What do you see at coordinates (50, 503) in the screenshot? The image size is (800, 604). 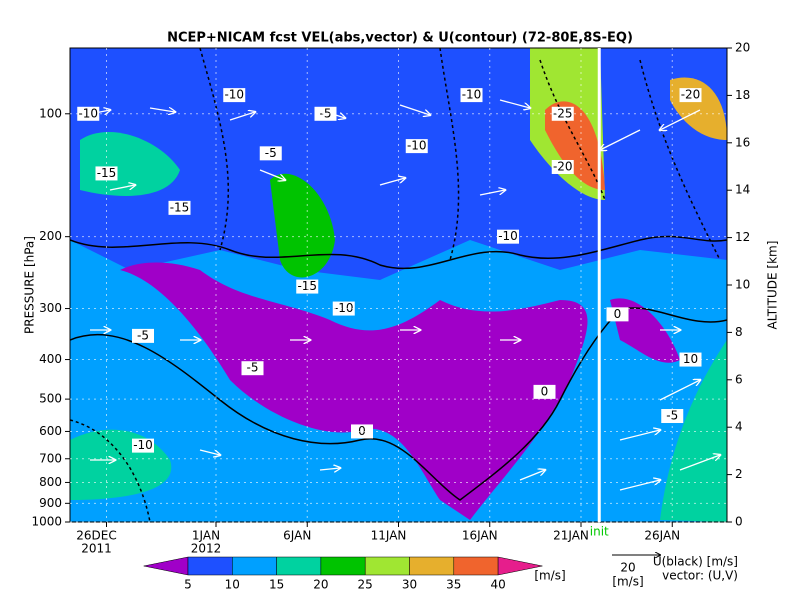 I see `y-tick-label: 900` at bounding box center [50, 503].